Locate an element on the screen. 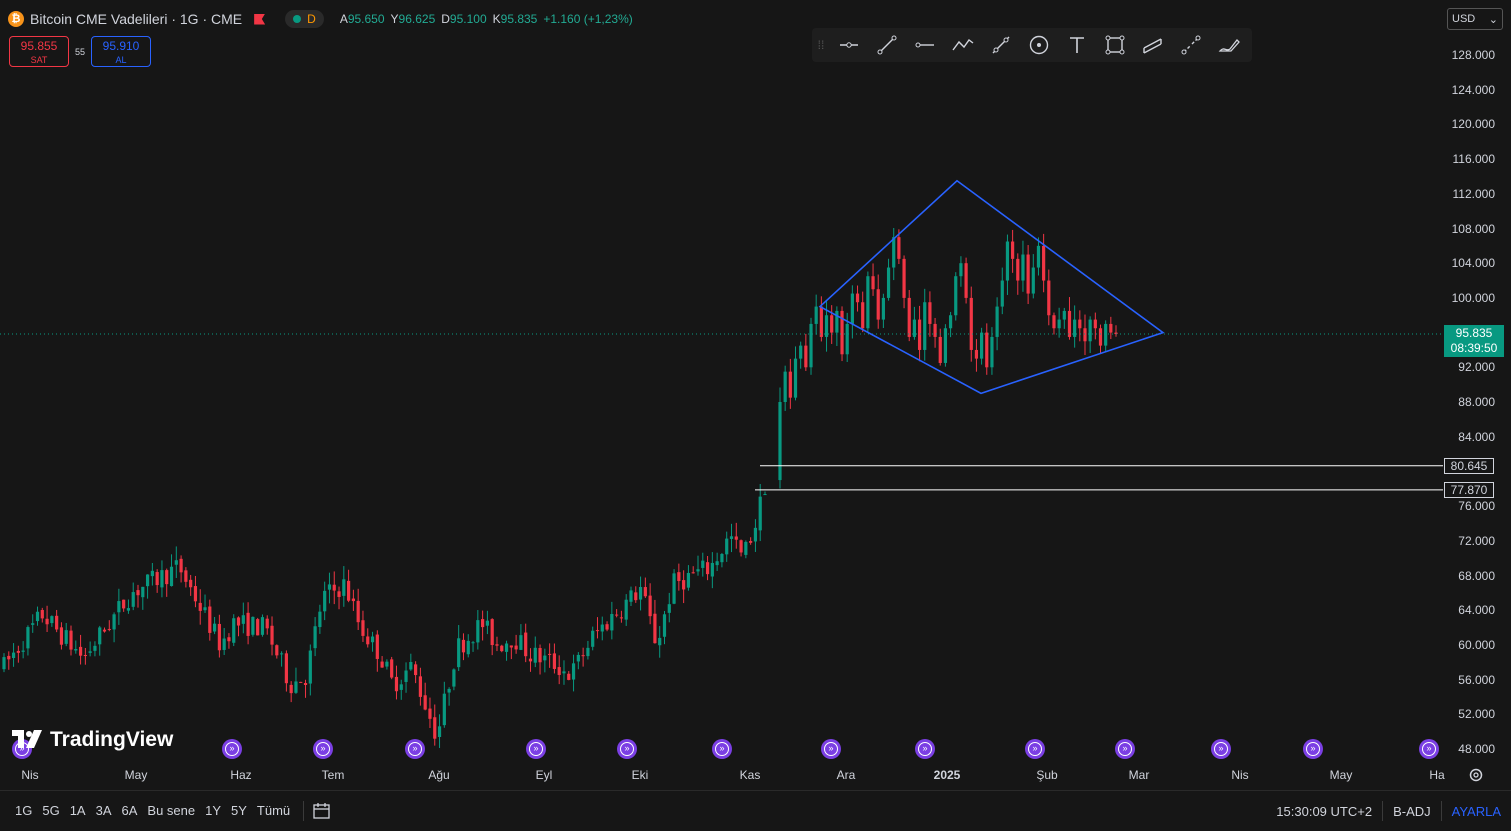  range-1g: 1G is located at coordinates (24, 810).